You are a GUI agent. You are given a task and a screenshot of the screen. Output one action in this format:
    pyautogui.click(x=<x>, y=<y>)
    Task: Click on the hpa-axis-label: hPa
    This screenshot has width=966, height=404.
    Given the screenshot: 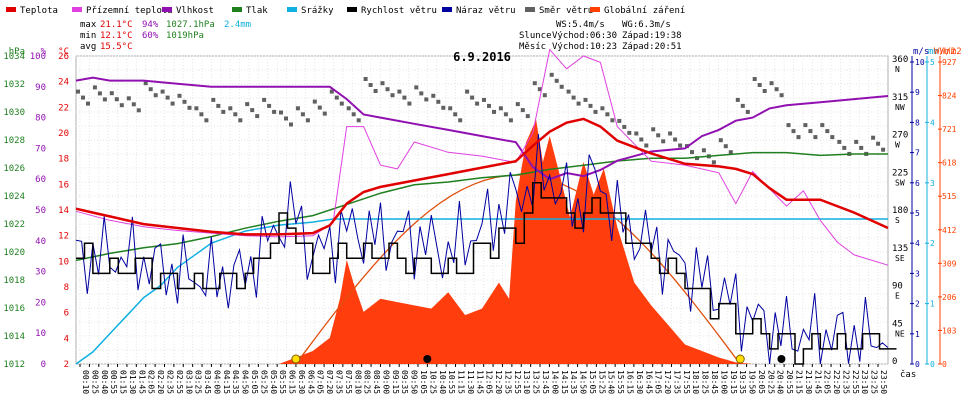 What is the action you would take?
    pyautogui.click(x=17, y=52)
    